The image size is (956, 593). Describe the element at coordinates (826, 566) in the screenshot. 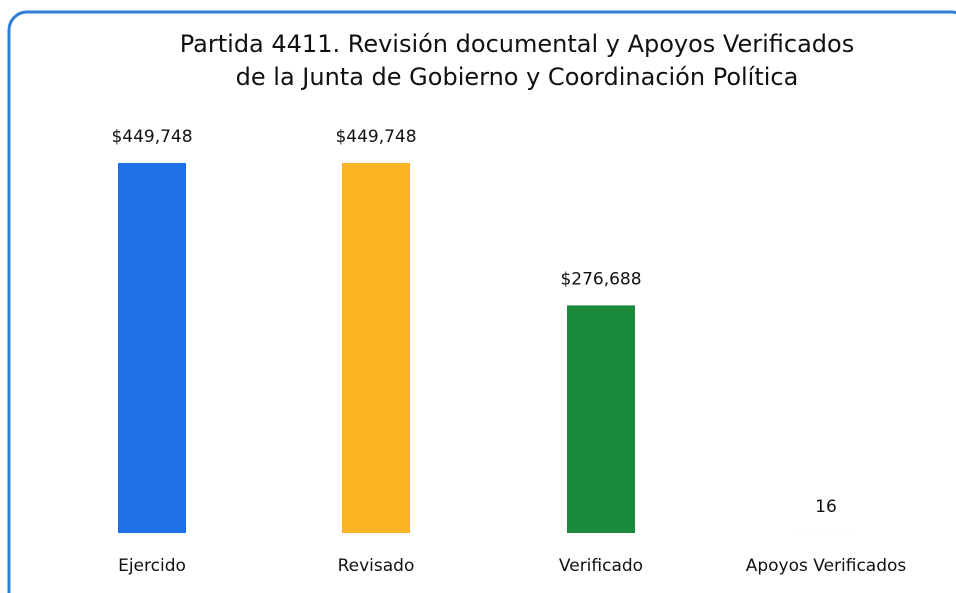

I see `x-tick-label: Apoyos Verificados` at that location.